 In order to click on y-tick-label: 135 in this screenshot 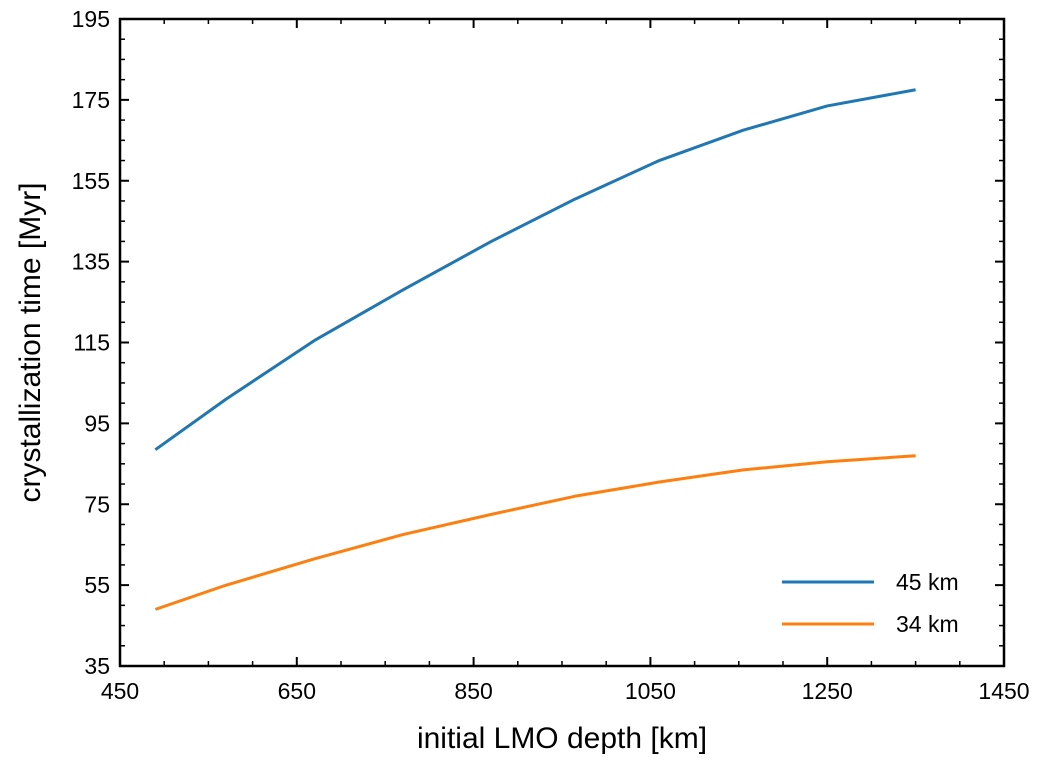, I will do `click(91, 262)`.